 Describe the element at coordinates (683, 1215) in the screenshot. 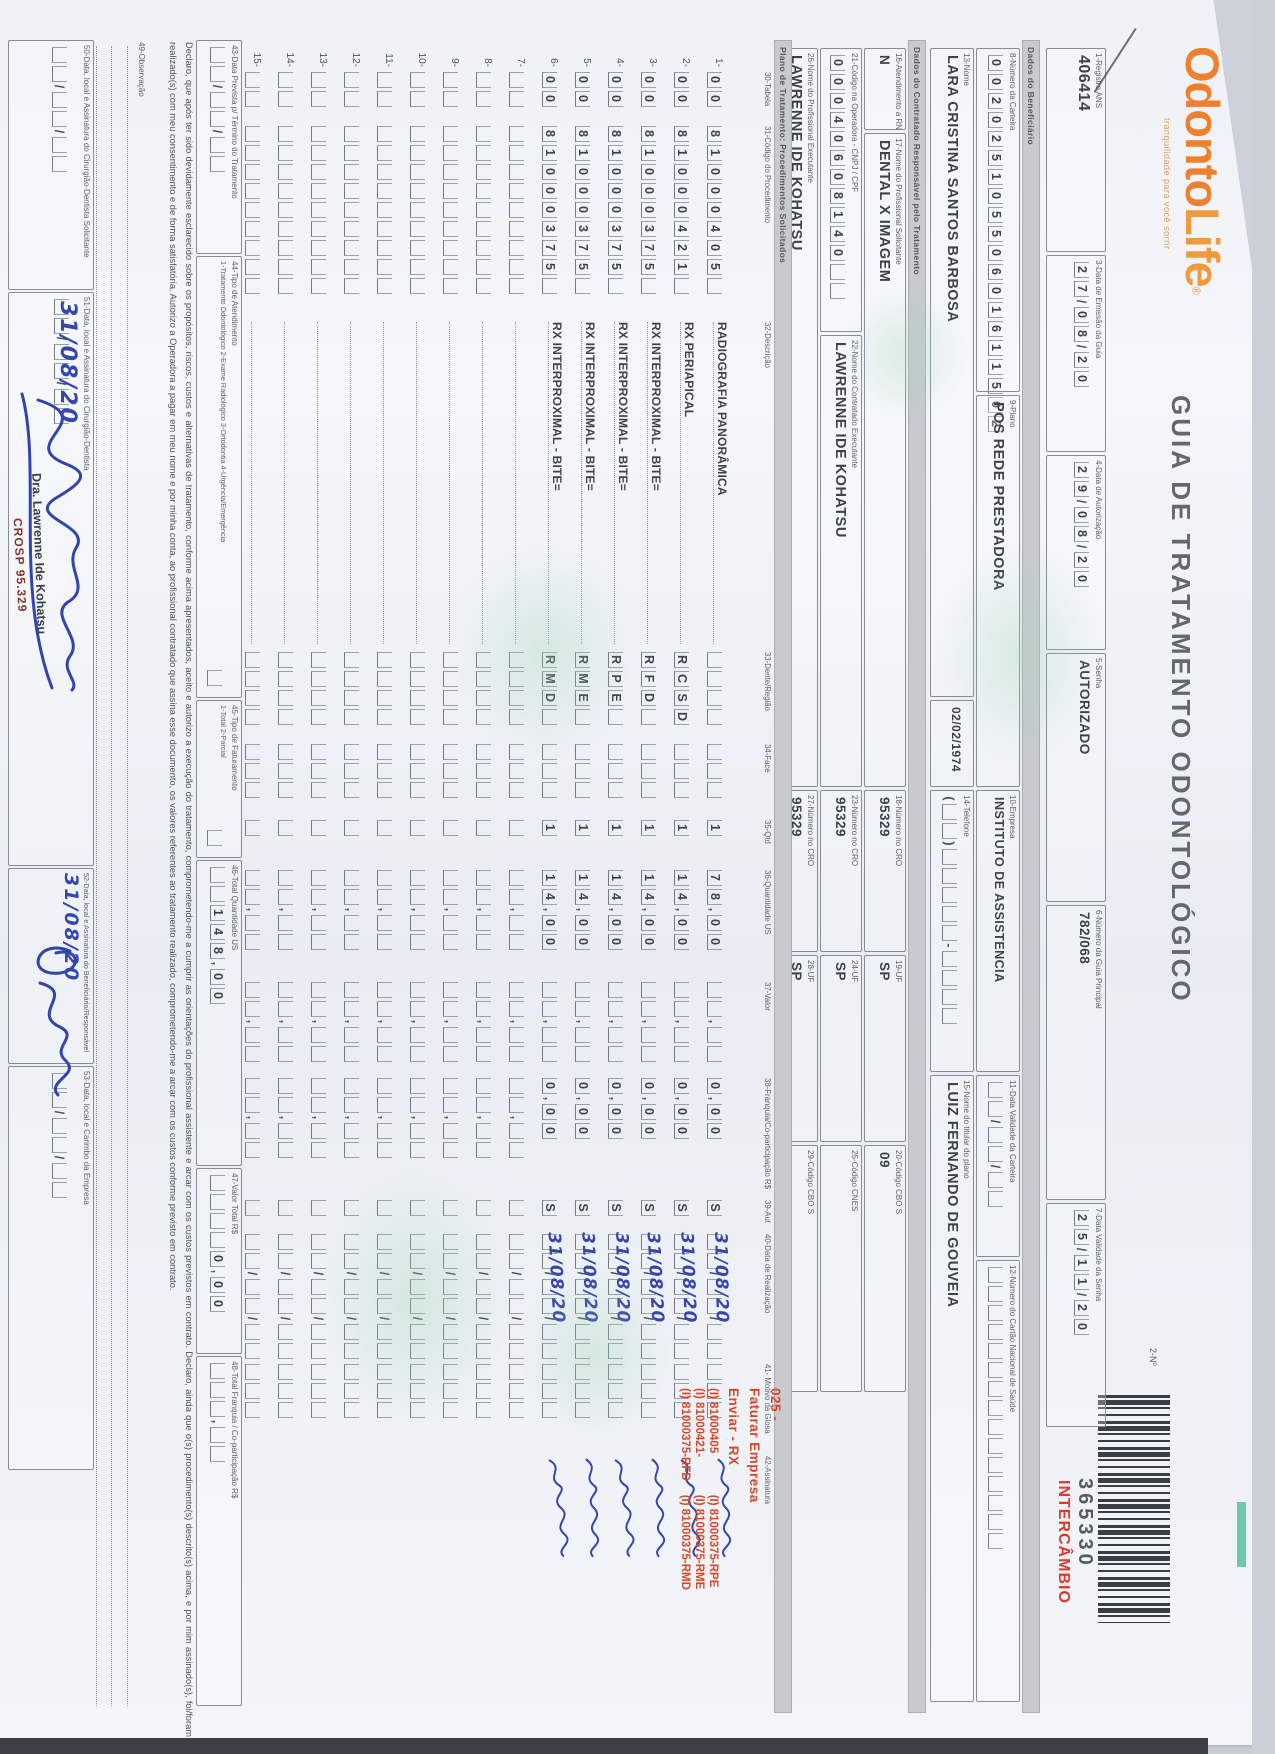

I see `table-cell: S` at that location.